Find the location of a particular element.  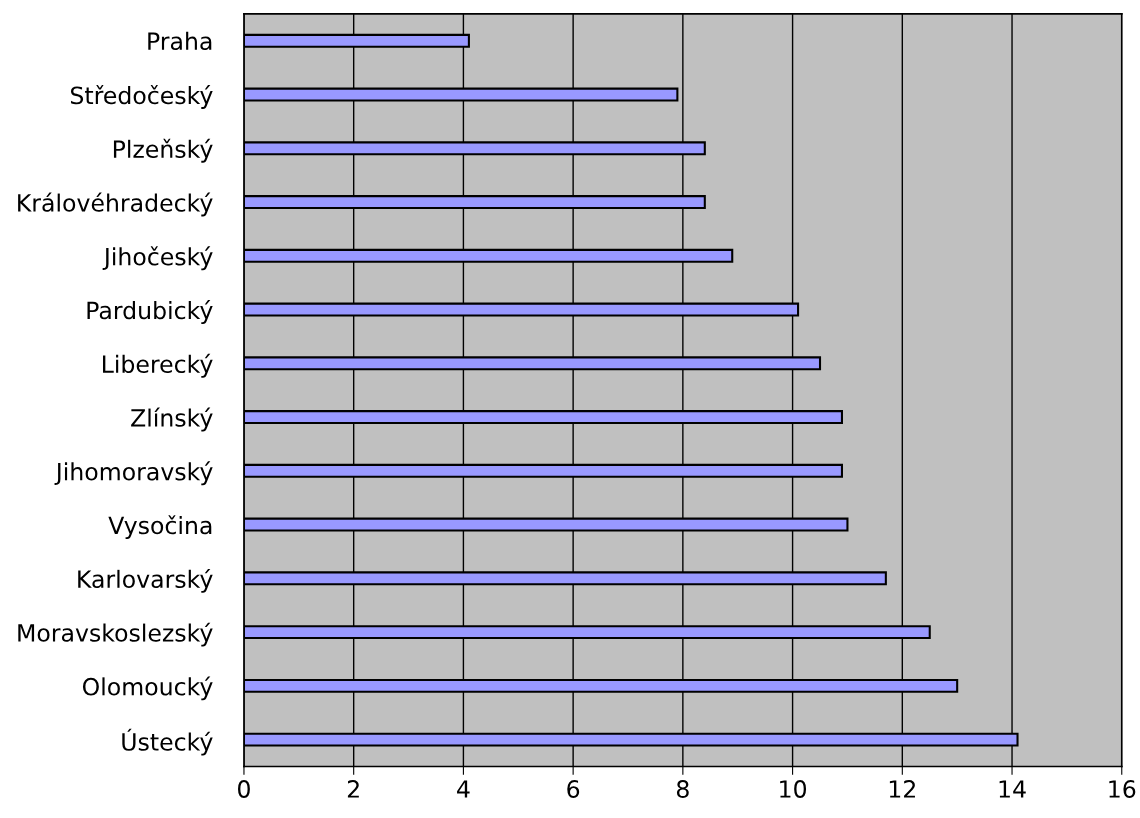

y-tick-label: Olomoucký is located at coordinates (147, 688).